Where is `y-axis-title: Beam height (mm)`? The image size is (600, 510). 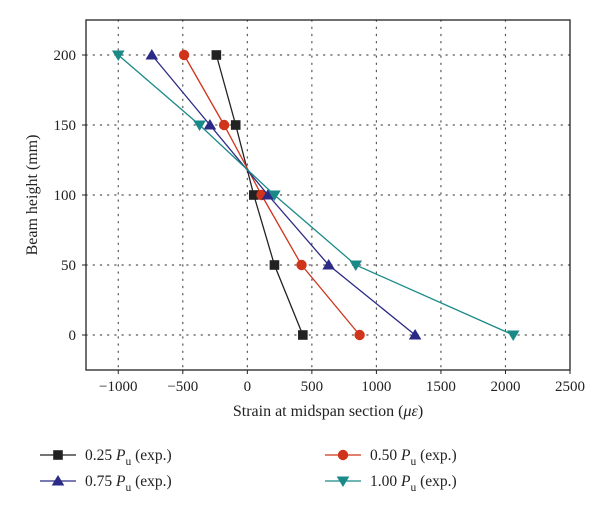
y-axis-title: Beam height (mm) is located at coordinates (32, 195).